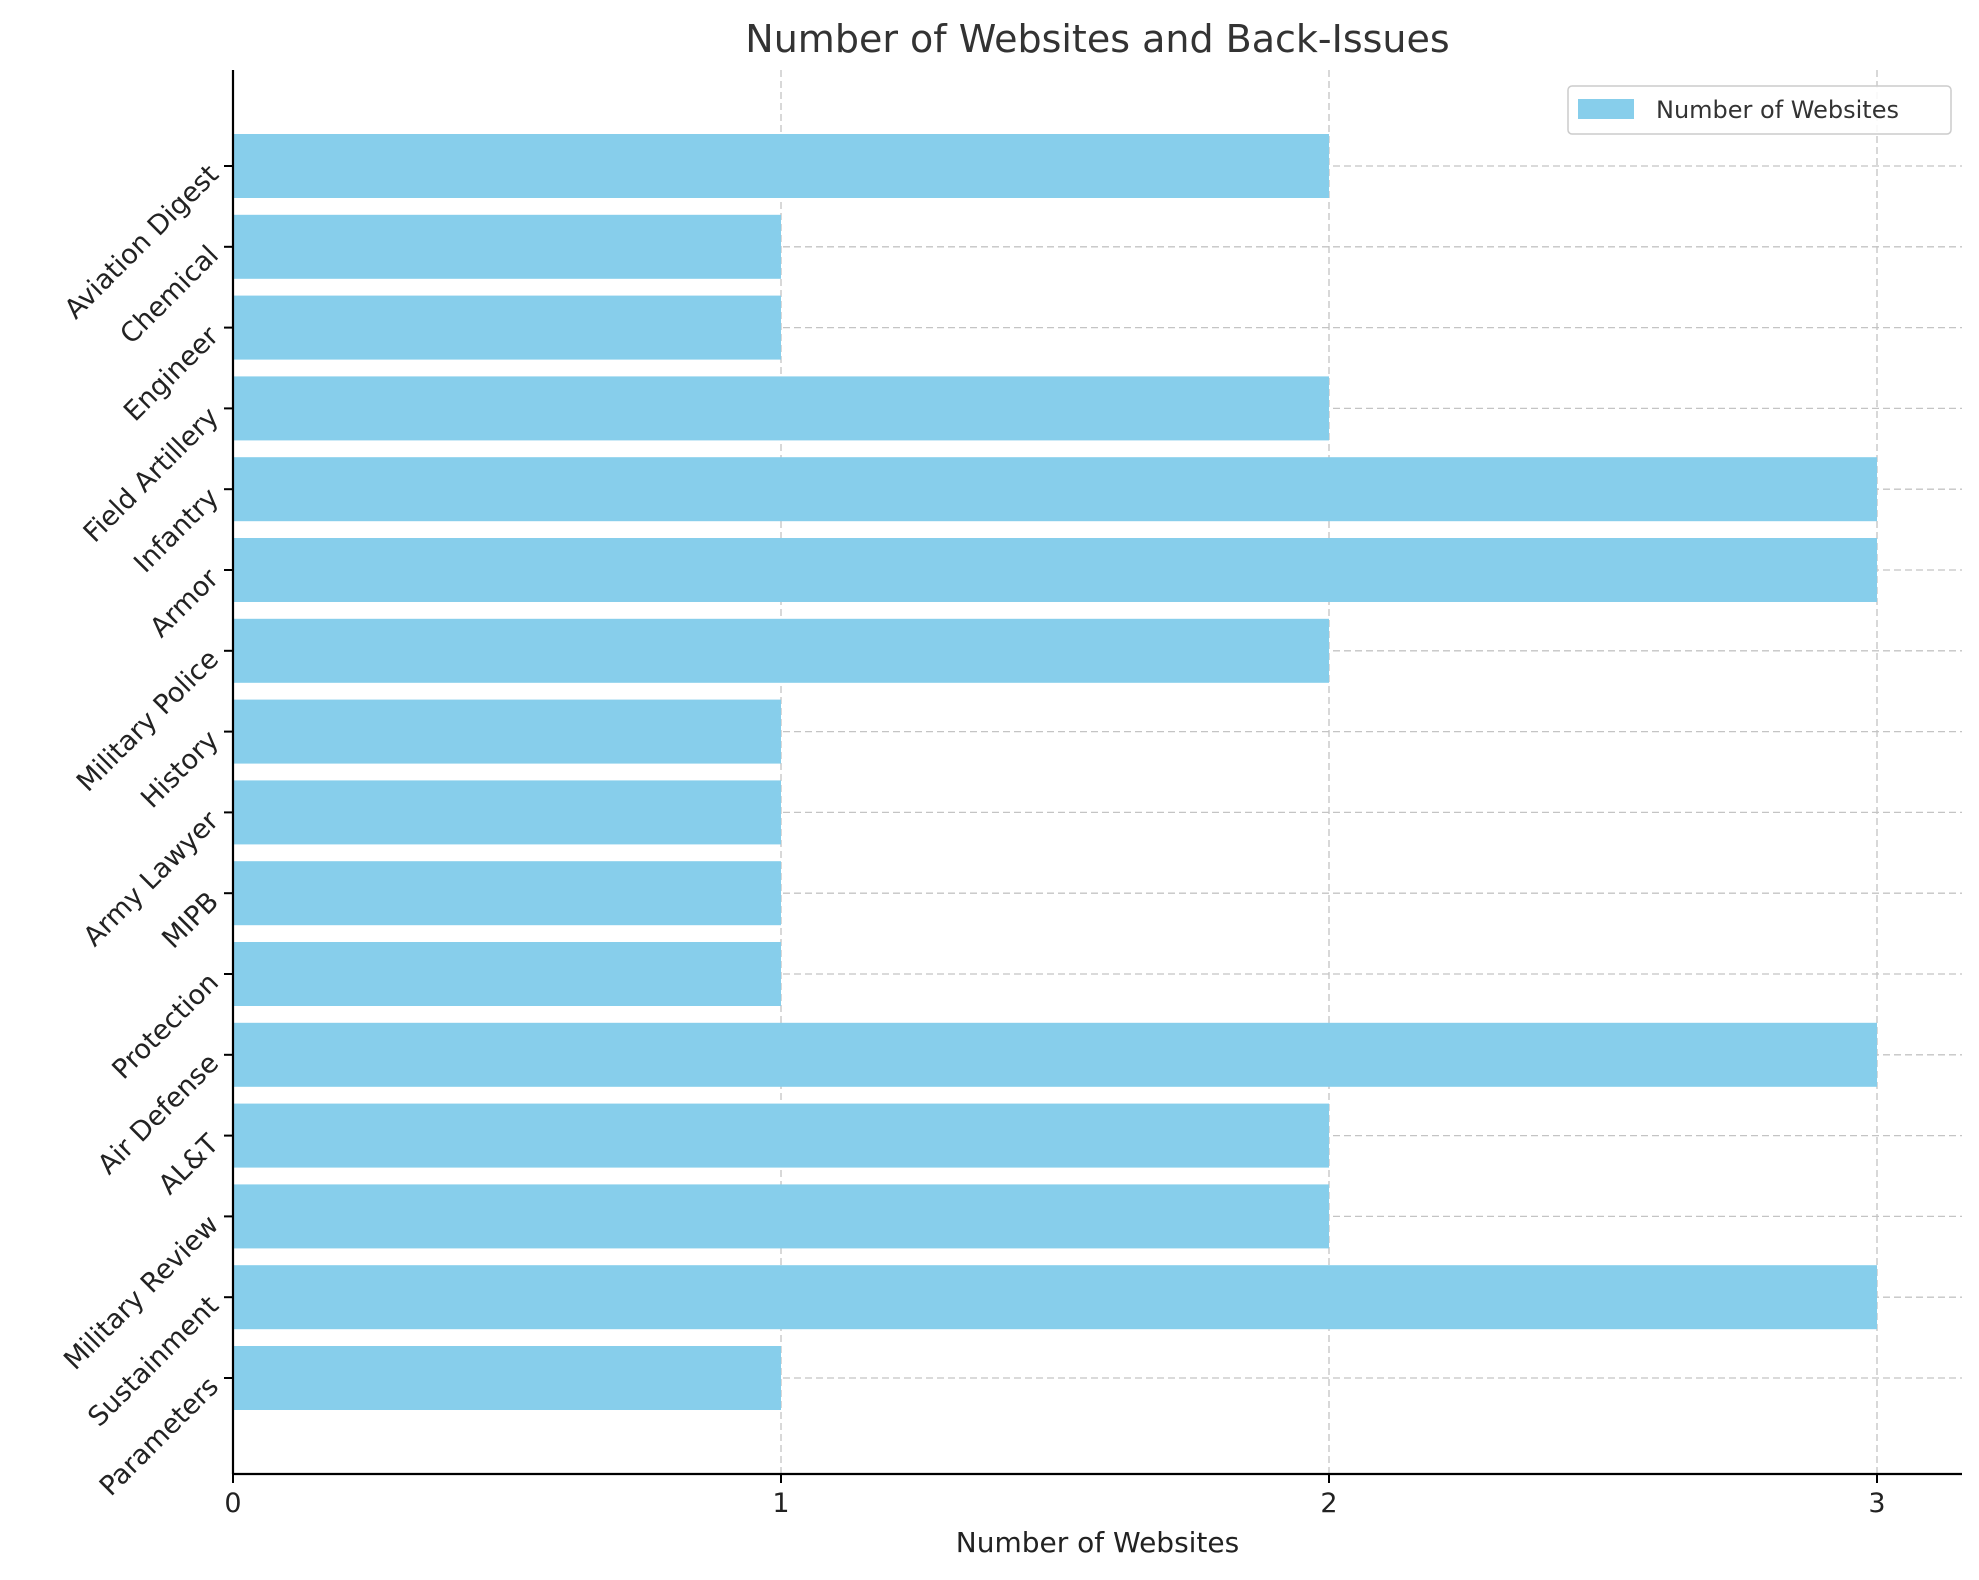 The height and width of the screenshot is (1580, 1979). Describe the element at coordinates (190, 920) in the screenshot. I see `y-tick-label: MIPB` at that location.